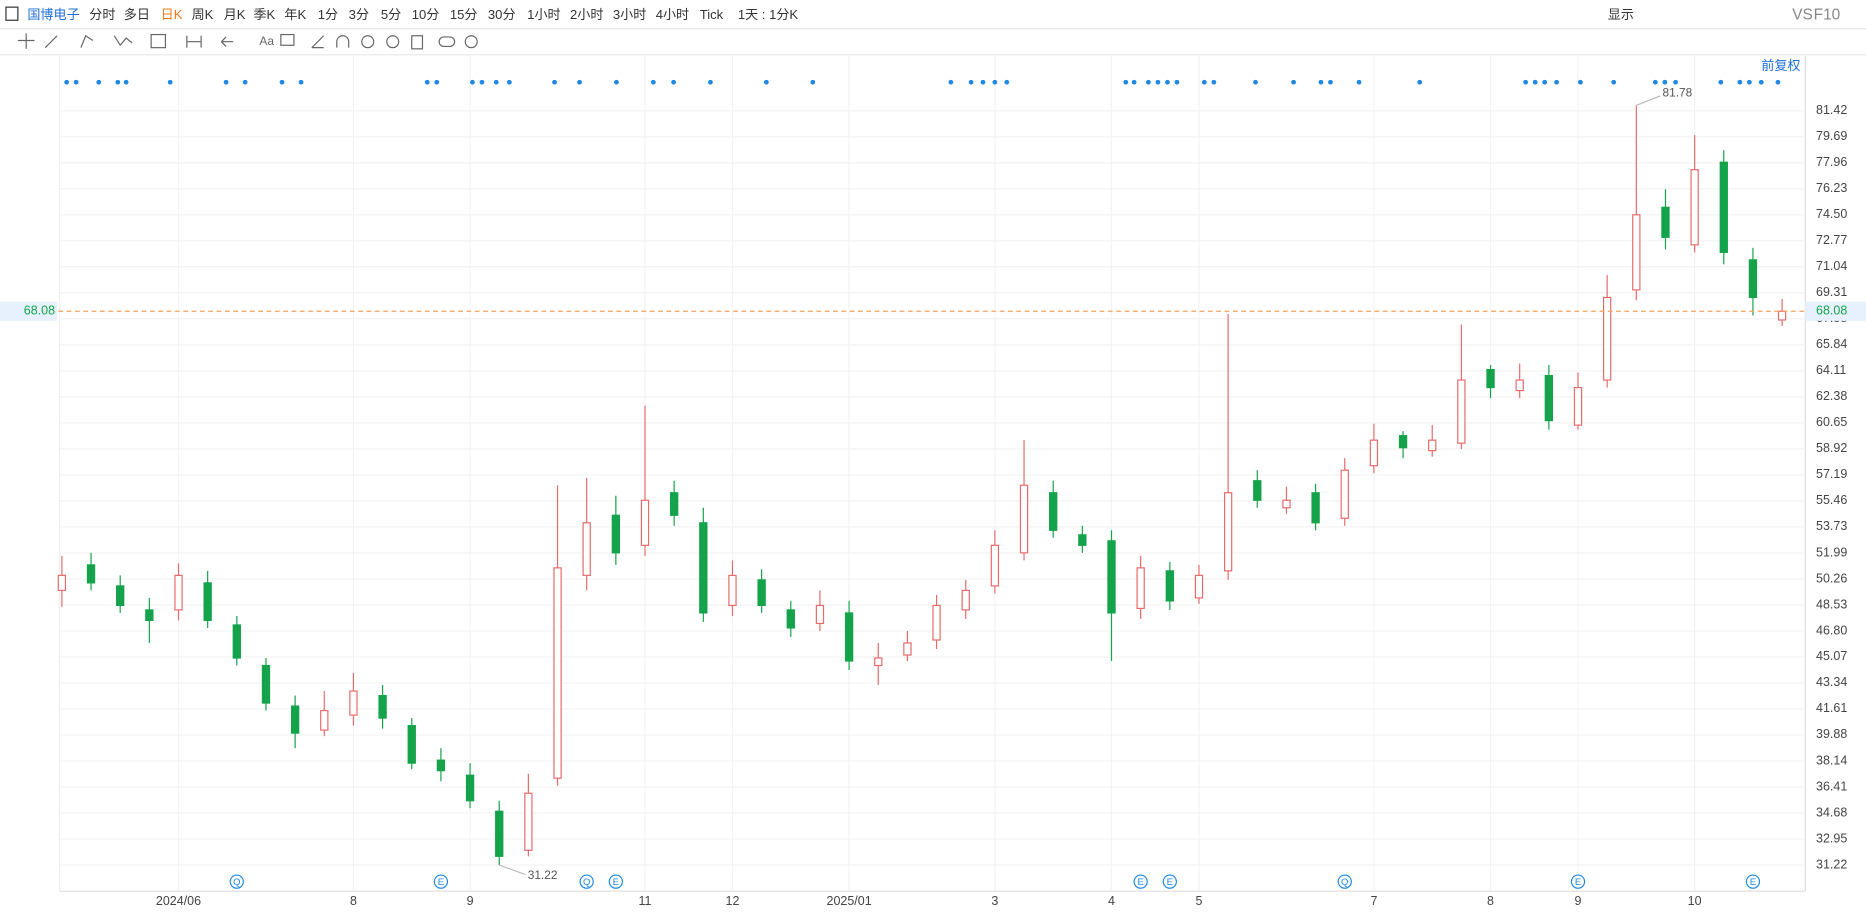  Describe the element at coordinates (586, 14) in the screenshot. I see `period-tab: 2小时` at that location.